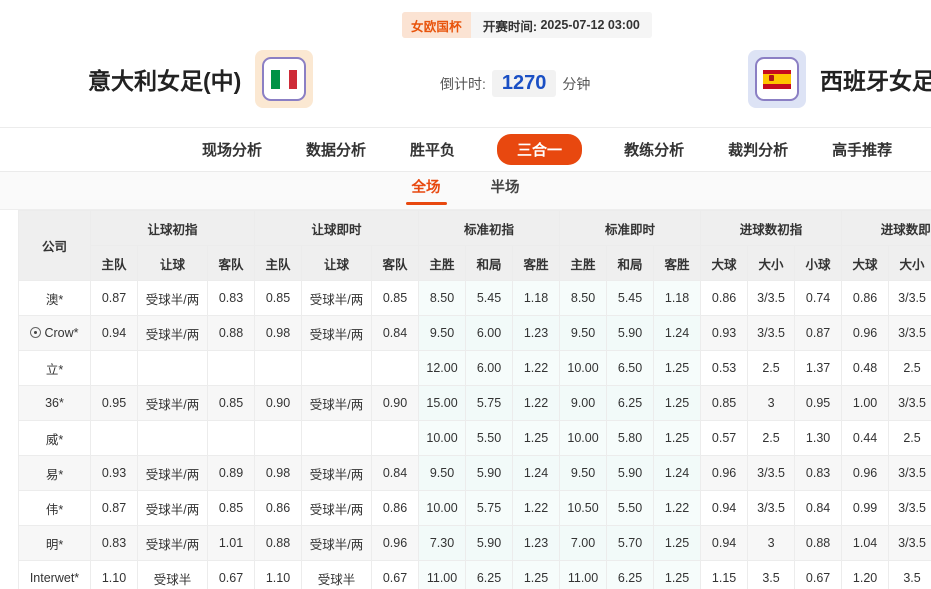 This screenshot has height=589, width=931. What do you see at coordinates (336, 150) in the screenshot?
I see `nav-tab-1: 数据分析` at bounding box center [336, 150].